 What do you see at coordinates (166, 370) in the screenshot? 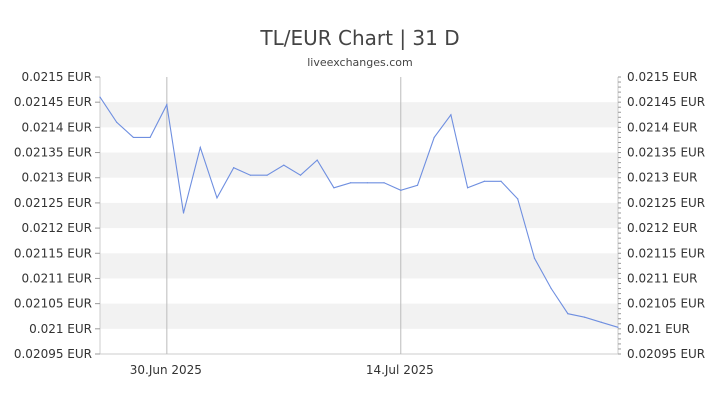
I see `x-tick-label: 30.Jun 2025` at bounding box center [166, 370].